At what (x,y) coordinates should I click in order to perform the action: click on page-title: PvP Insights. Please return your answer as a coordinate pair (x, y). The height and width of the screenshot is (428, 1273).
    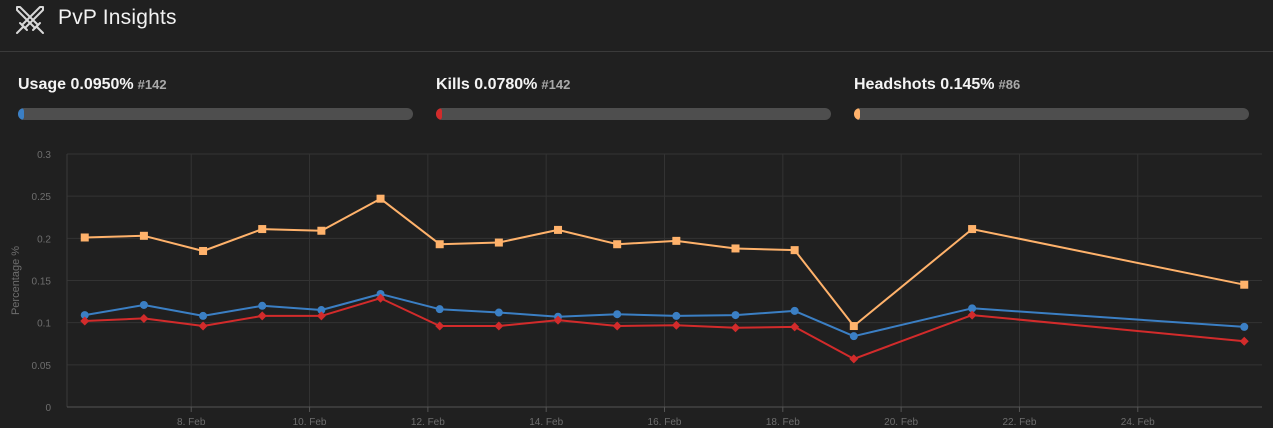
    Looking at the image, I should click on (117, 17).